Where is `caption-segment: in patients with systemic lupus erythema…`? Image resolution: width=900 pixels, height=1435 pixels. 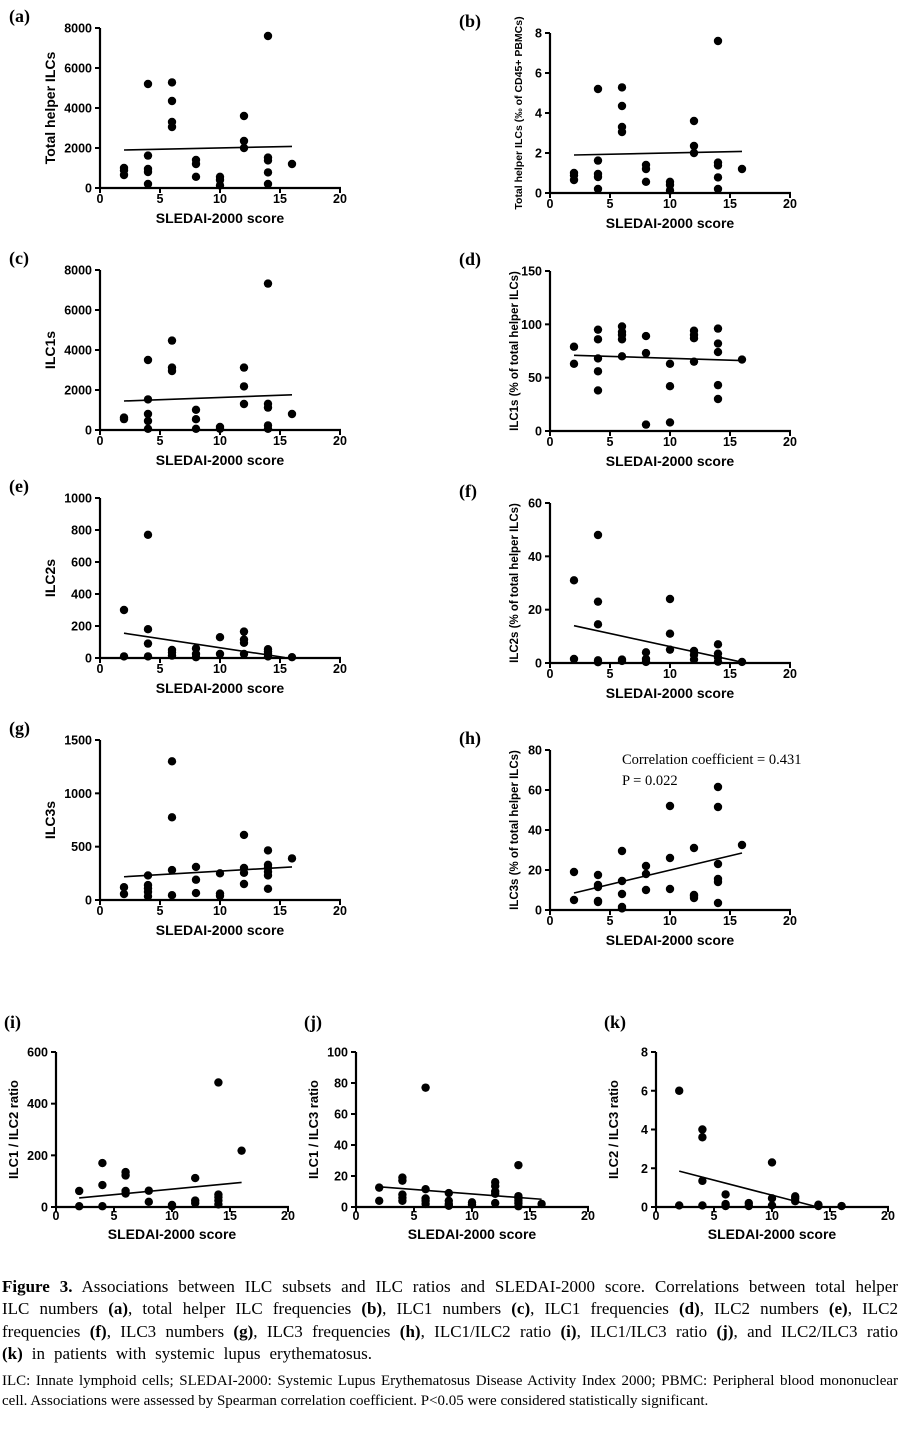
caption-segment: in patients with systemic lupus erythema… is located at coordinates (197, 1354).